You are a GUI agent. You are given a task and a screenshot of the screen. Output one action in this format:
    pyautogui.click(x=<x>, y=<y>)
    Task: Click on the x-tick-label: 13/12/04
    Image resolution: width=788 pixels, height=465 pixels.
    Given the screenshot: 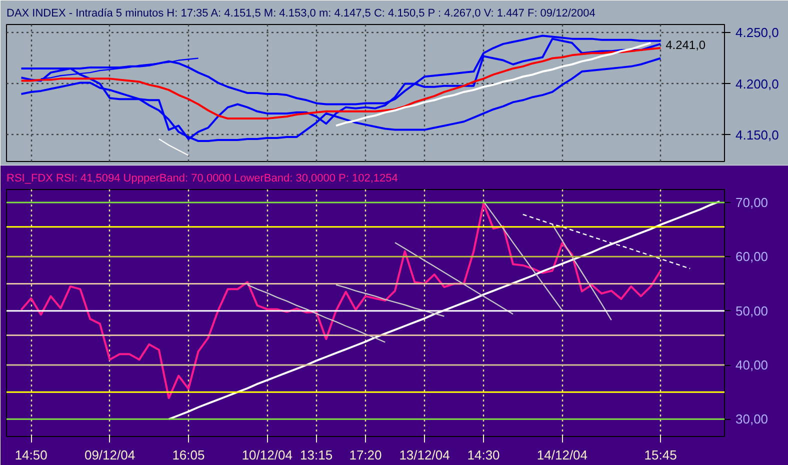 What is the action you would take?
    pyautogui.click(x=424, y=455)
    